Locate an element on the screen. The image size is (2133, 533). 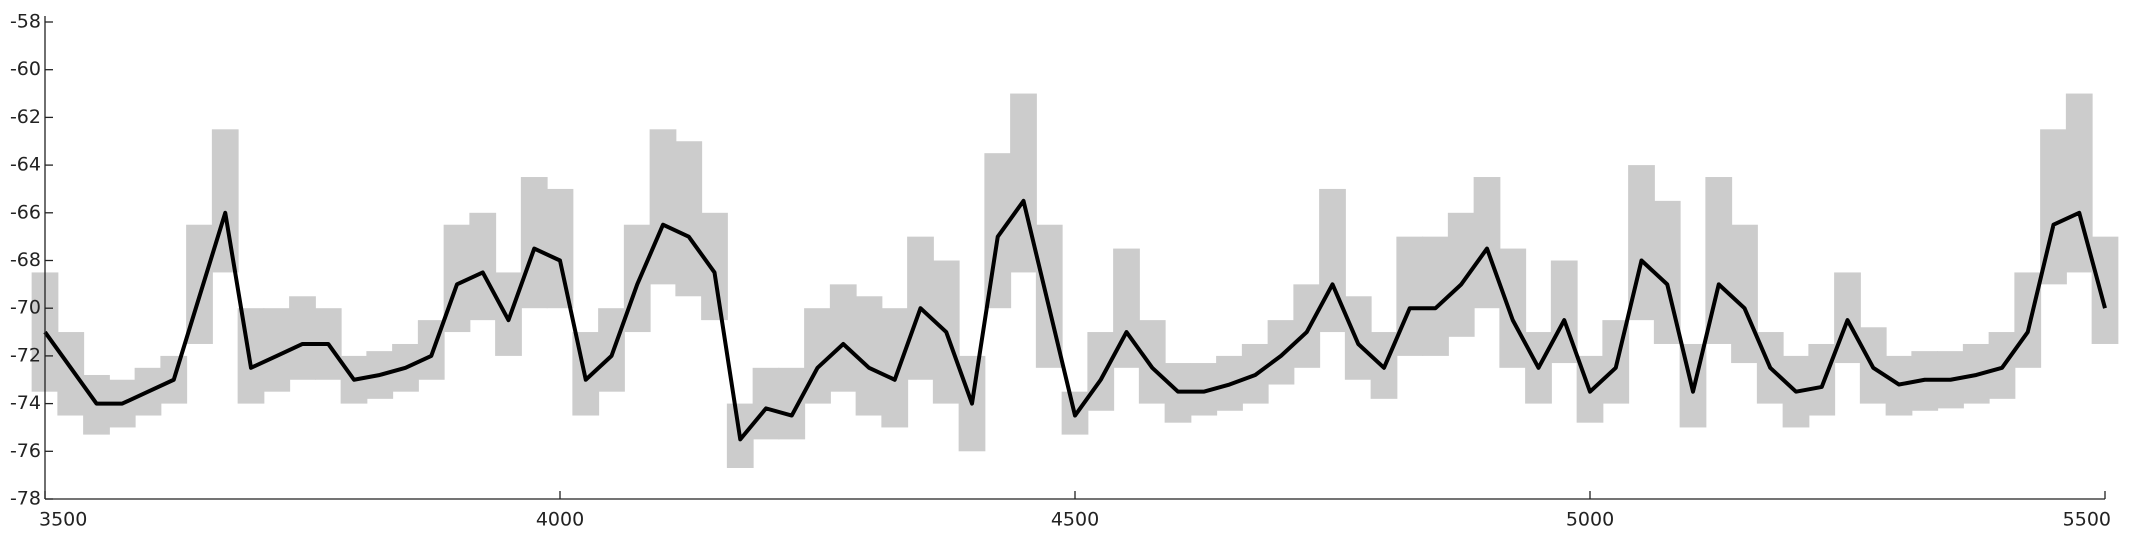
x-tick-label: 3500 is located at coordinates (63, 520).